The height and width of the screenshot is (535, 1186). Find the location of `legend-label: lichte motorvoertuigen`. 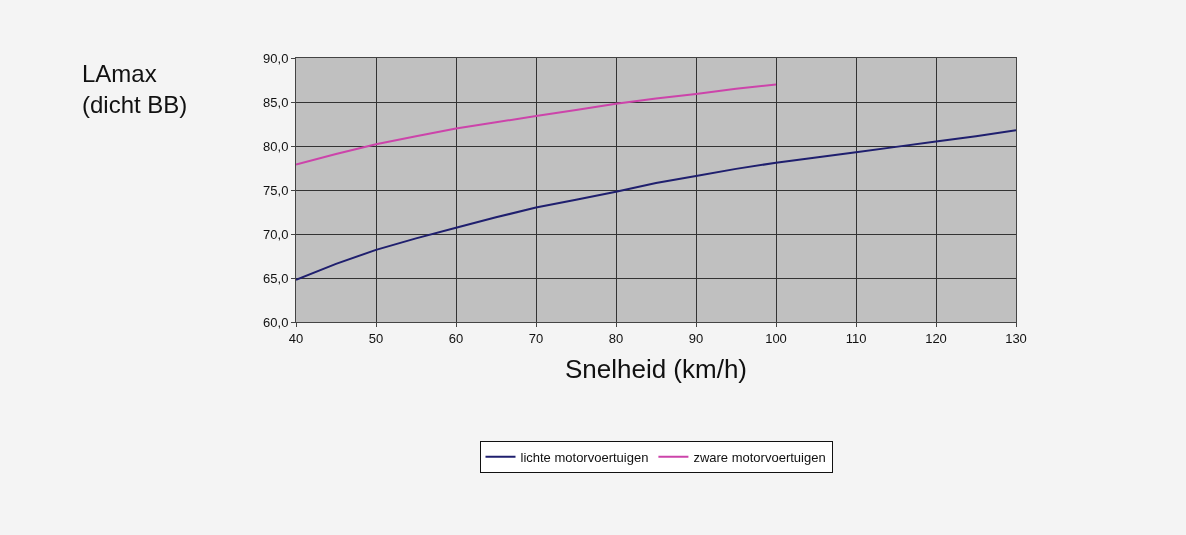

legend-label: lichte motorvoertuigen is located at coordinates (584, 457).